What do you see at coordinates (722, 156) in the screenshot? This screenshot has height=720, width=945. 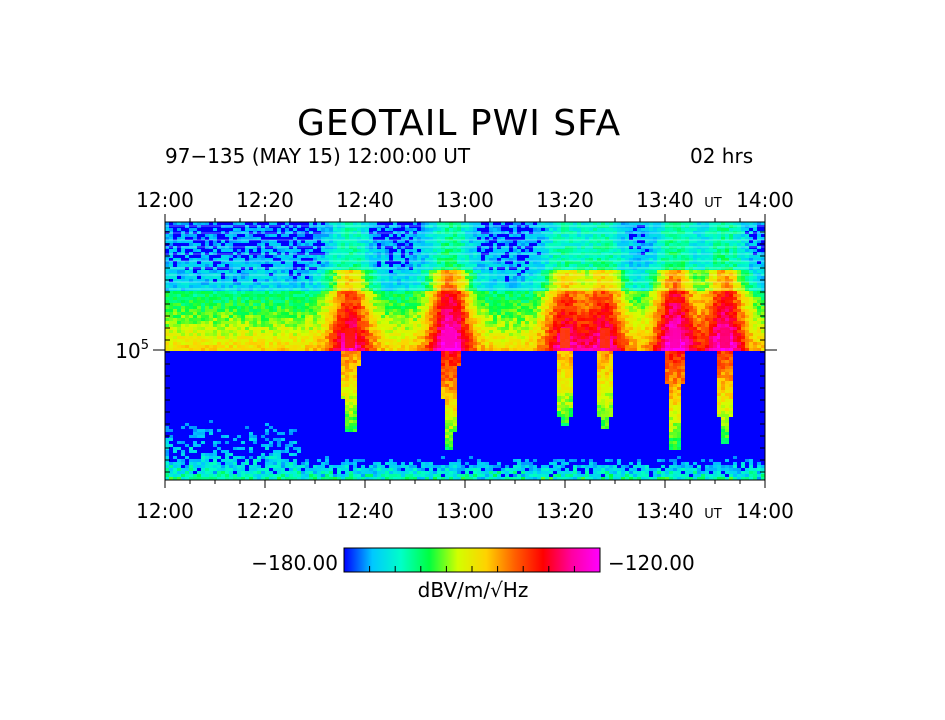 I see `duration-label: 02 hrs` at bounding box center [722, 156].